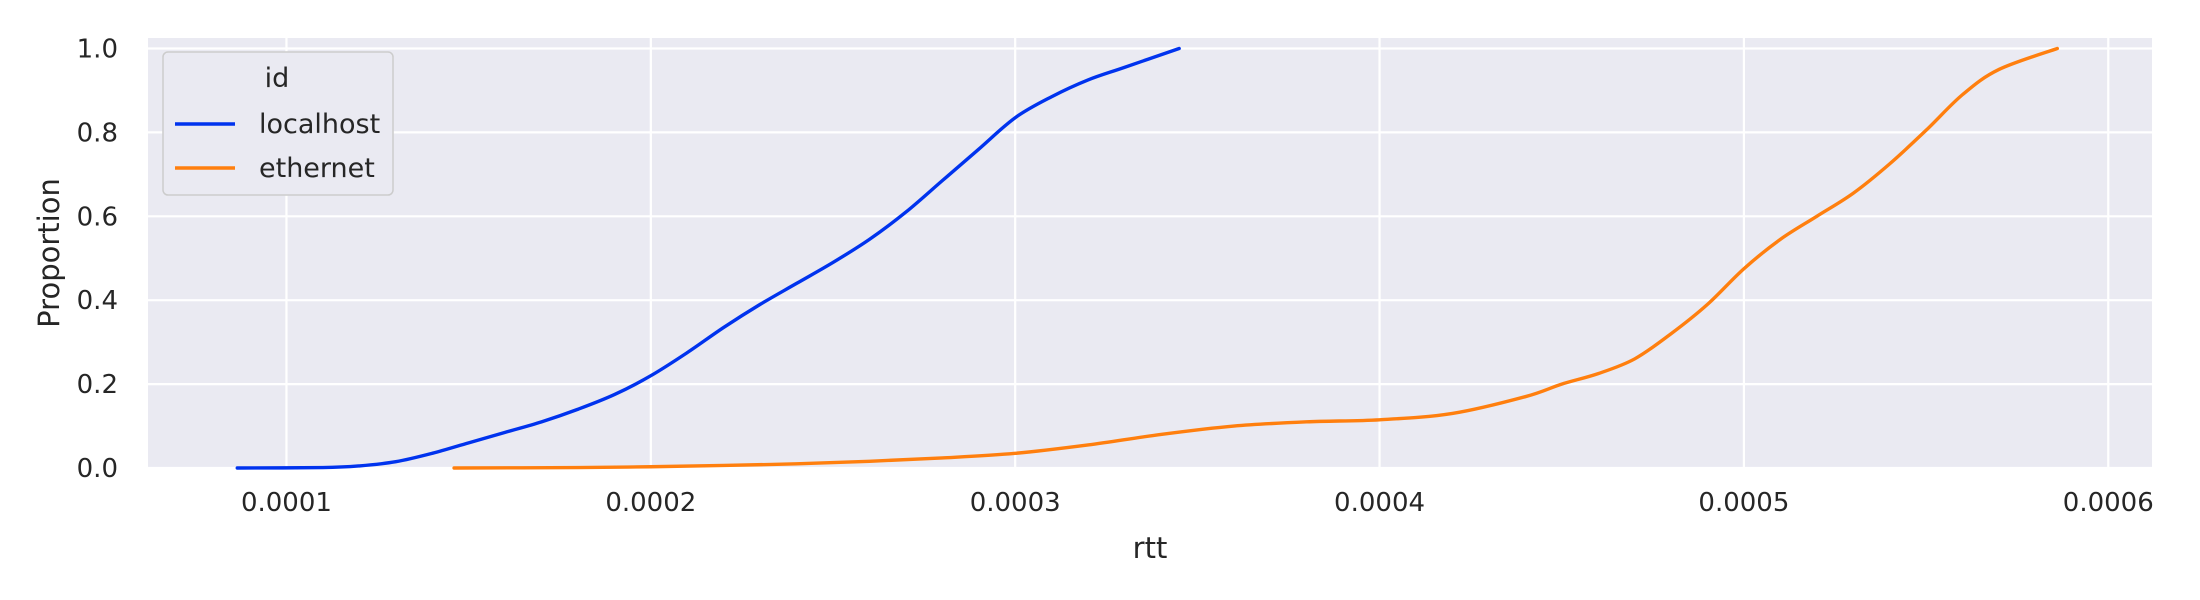 The height and width of the screenshot is (600, 2200). What do you see at coordinates (1150, 548) in the screenshot?
I see `x-axis-label: rtt` at bounding box center [1150, 548].